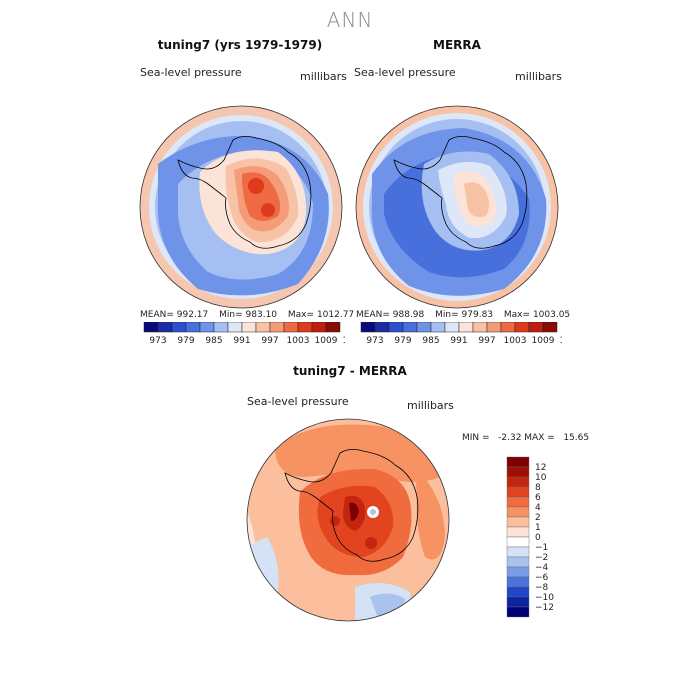 This screenshot has height=700, width=700. Describe the element at coordinates (477, 315) in the screenshot. I see `right-min-value: 979.83` at that location.